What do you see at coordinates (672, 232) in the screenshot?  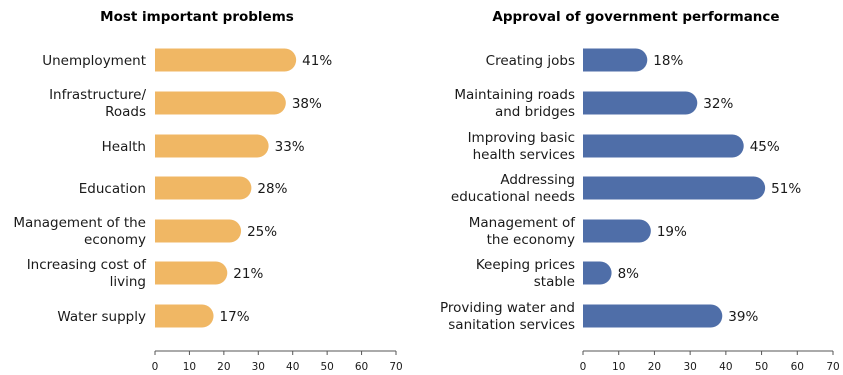 I see `data-label: 19%` at bounding box center [672, 232].